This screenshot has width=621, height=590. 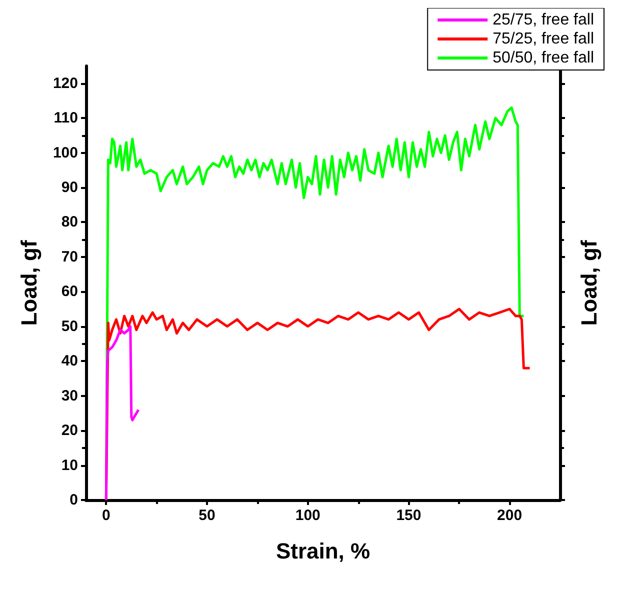 What do you see at coordinates (69, 257) in the screenshot?
I see `y-tick-label: 70` at bounding box center [69, 257].